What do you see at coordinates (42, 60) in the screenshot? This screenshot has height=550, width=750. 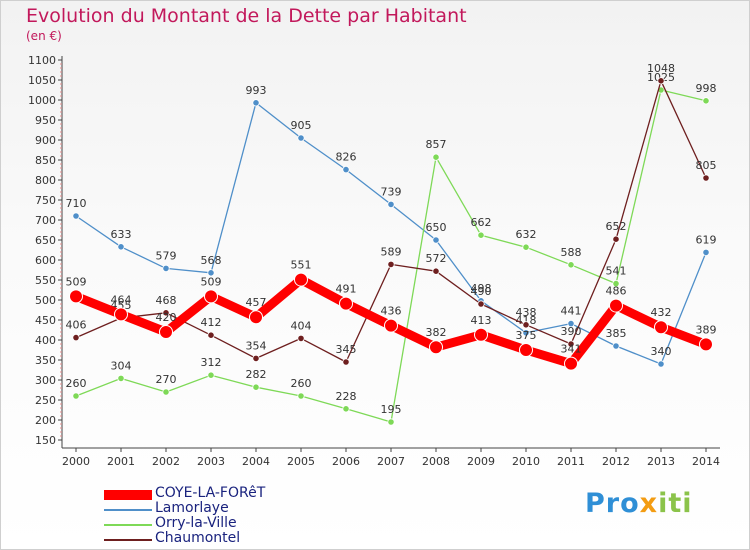 I see `y-tick-label: 1100` at bounding box center [42, 60].